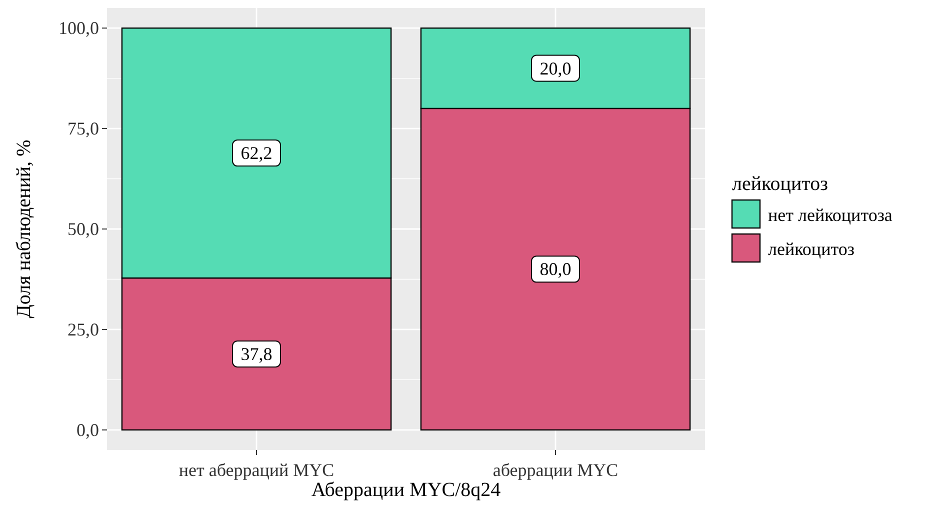  Describe the element at coordinates (78, 28) in the screenshot. I see `y-tick-label: 100,0` at that location.